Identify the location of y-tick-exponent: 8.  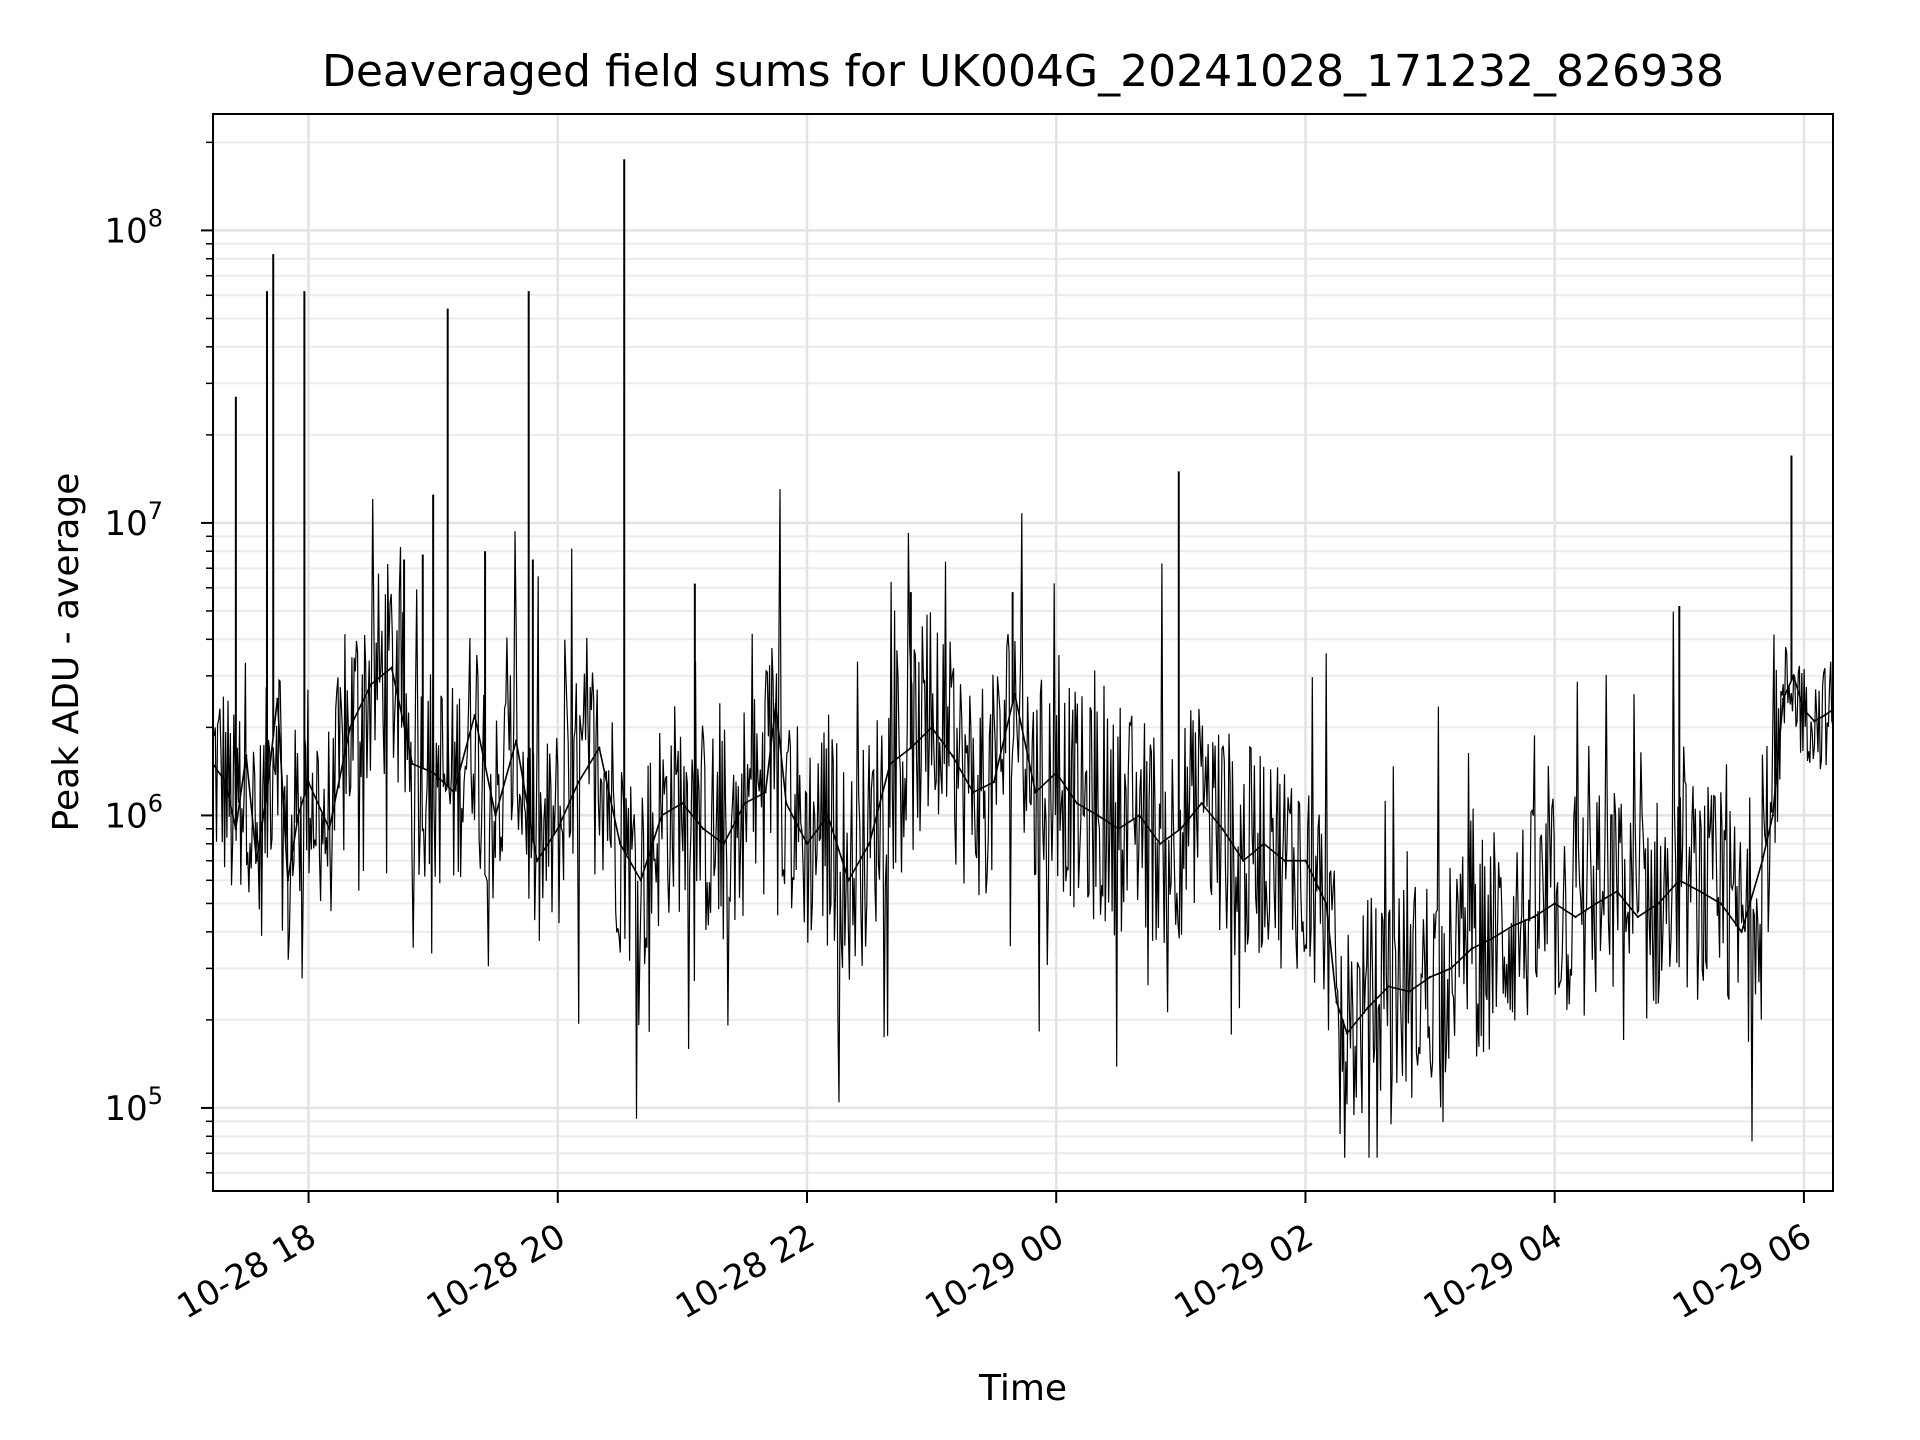
(155, 218).